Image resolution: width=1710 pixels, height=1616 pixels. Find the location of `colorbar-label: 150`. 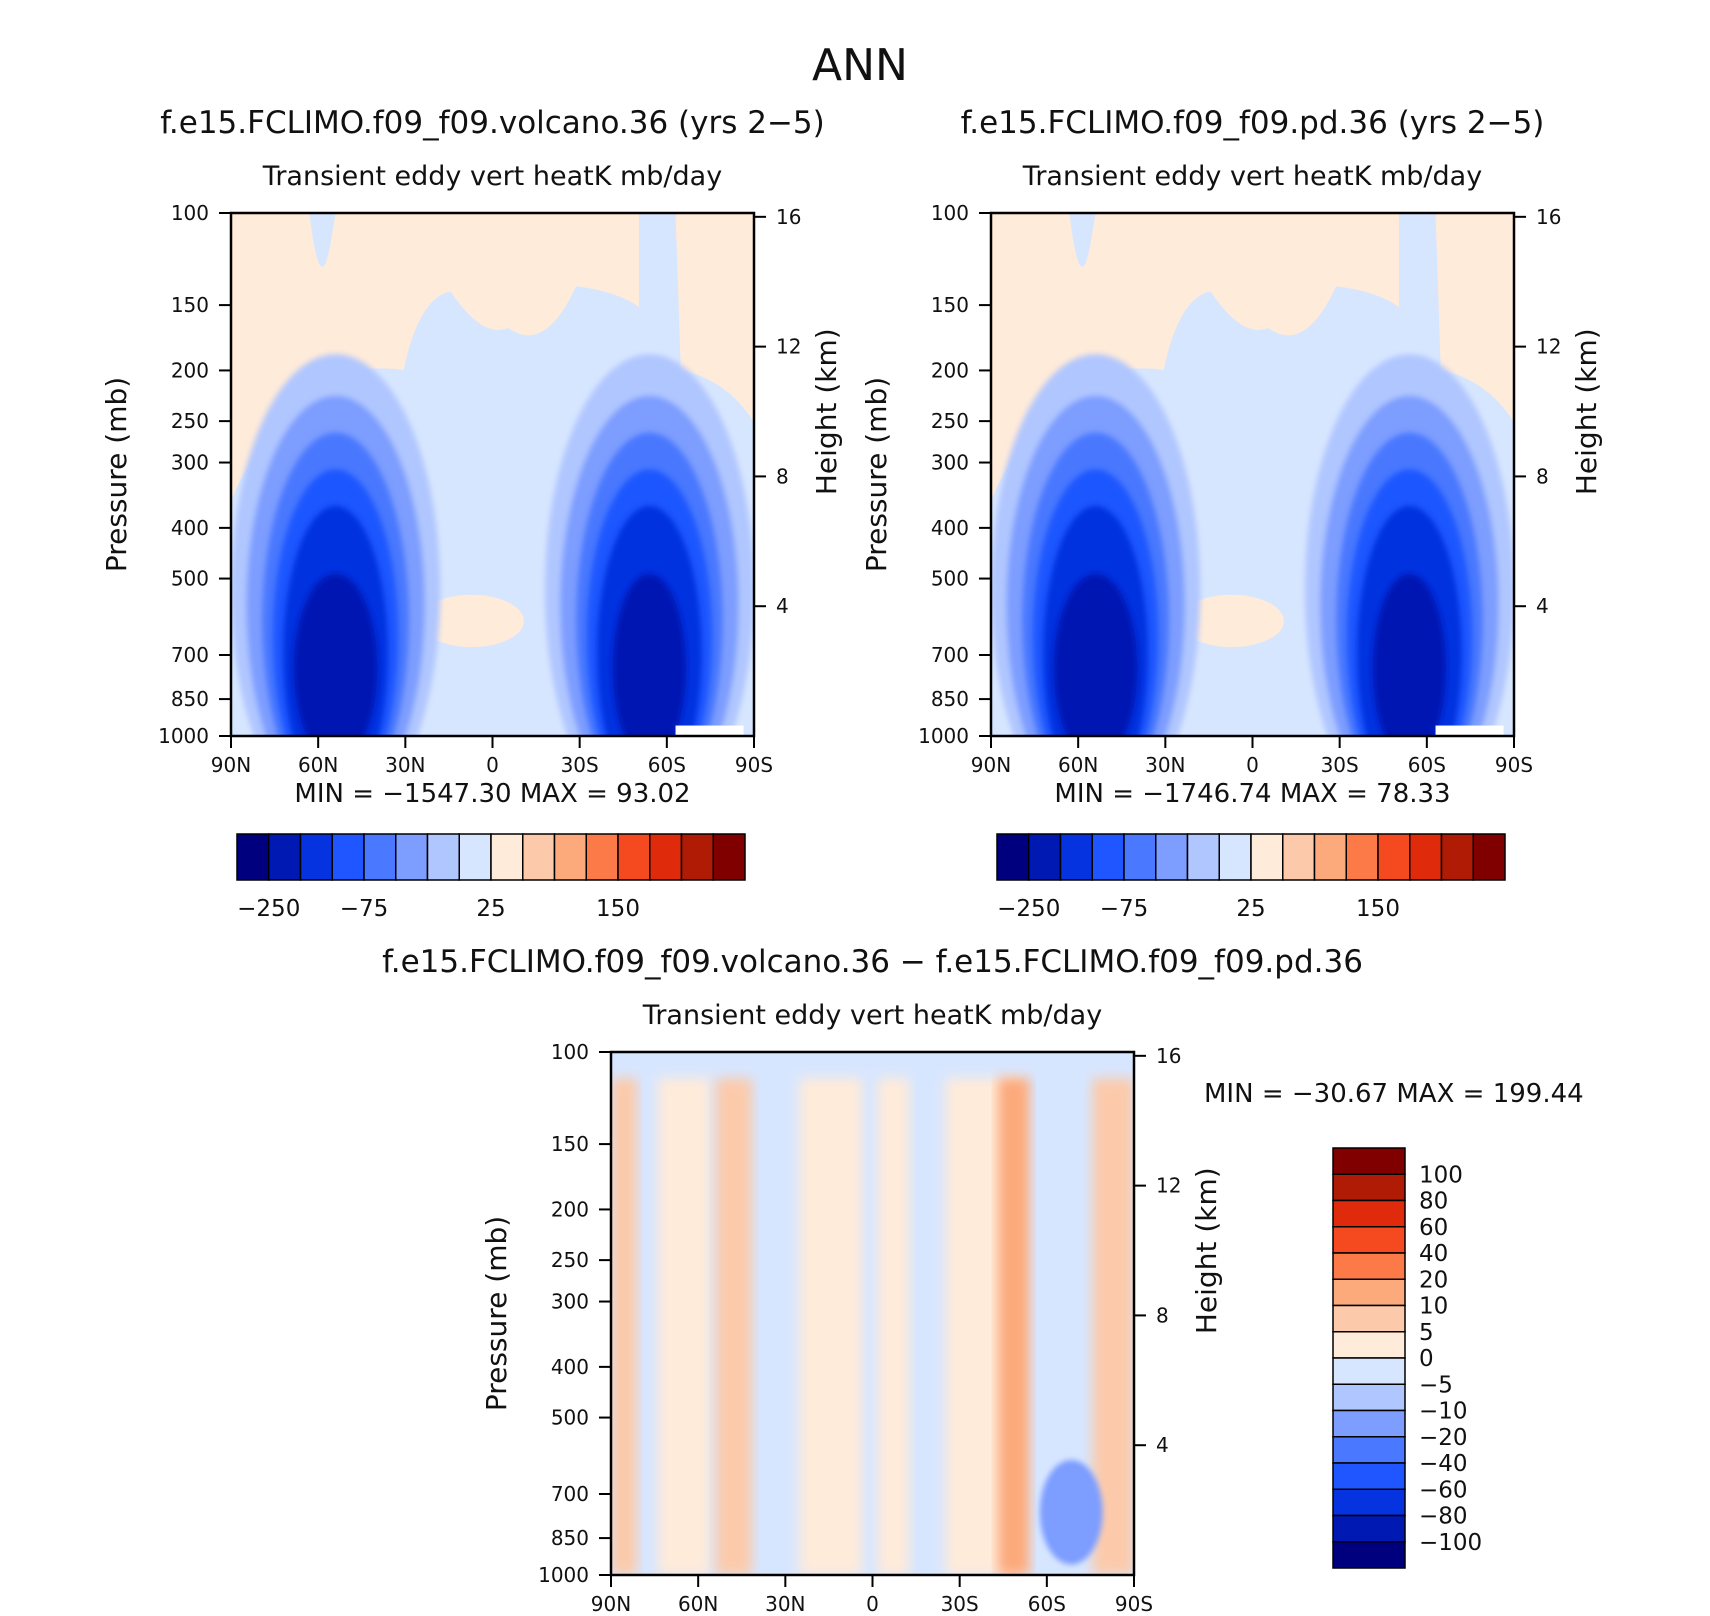

colorbar-label: 150 is located at coordinates (618, 909).